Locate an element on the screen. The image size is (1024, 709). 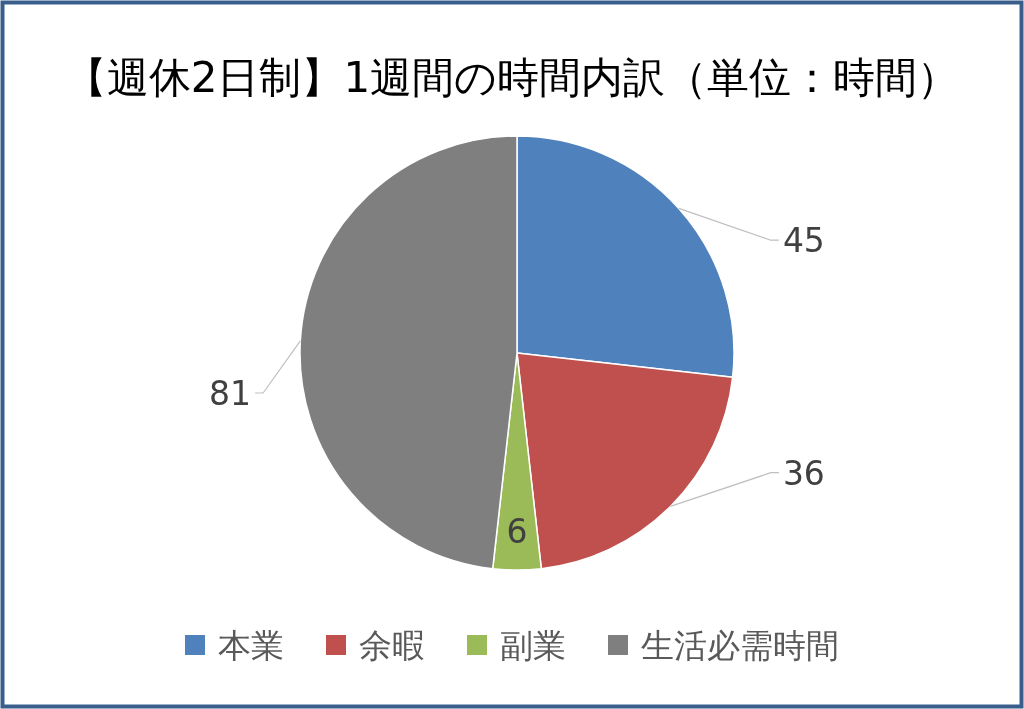
title: 【週休2日制】1週間の時間内訳（単位：時間） is located at coordinates (512, 77).